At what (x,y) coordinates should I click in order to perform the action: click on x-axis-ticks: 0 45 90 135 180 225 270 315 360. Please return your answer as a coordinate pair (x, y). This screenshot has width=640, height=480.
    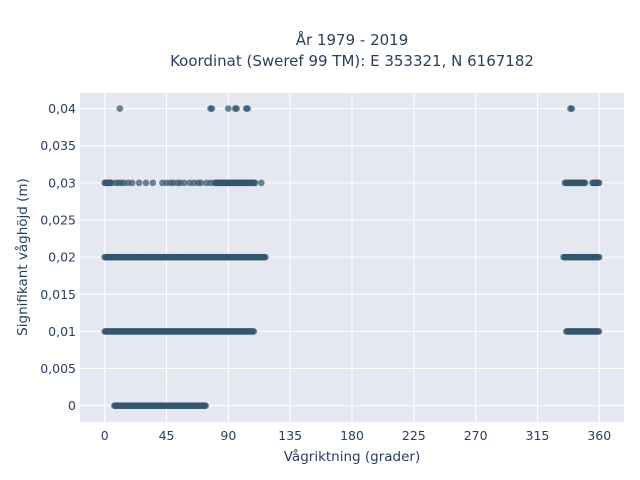
    Looking at the image, I should click on (356, 435).